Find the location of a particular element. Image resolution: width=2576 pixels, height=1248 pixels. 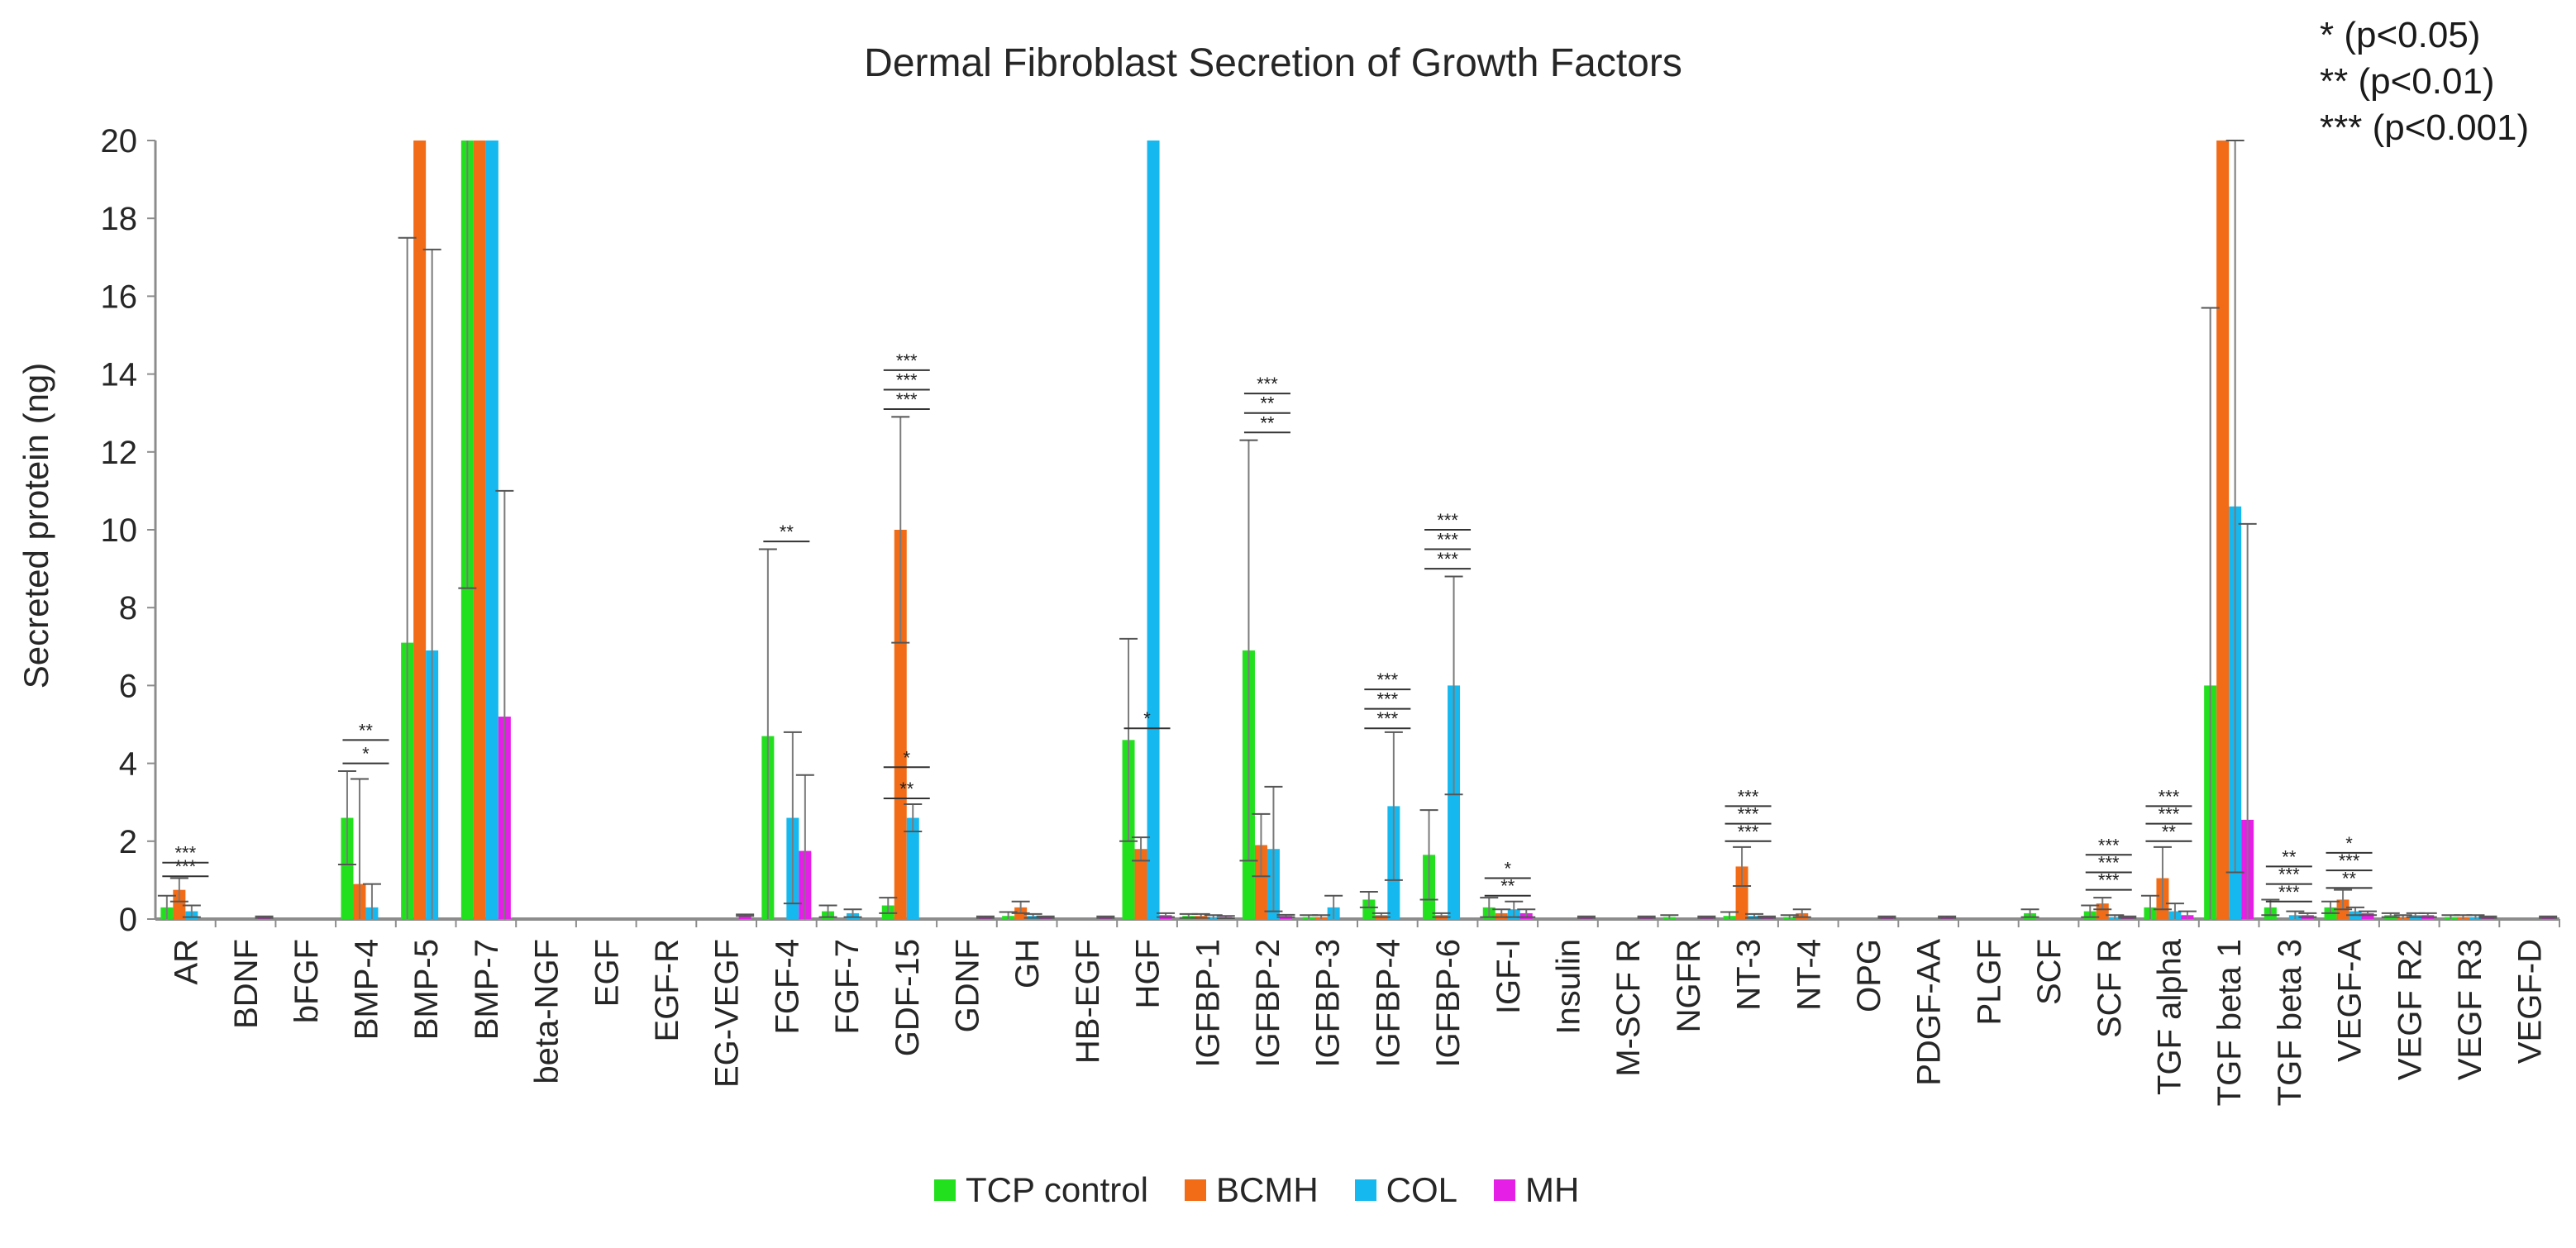

x-tick-label-vegf-a: VEGF-A is located at coordinates (2350, 1000).